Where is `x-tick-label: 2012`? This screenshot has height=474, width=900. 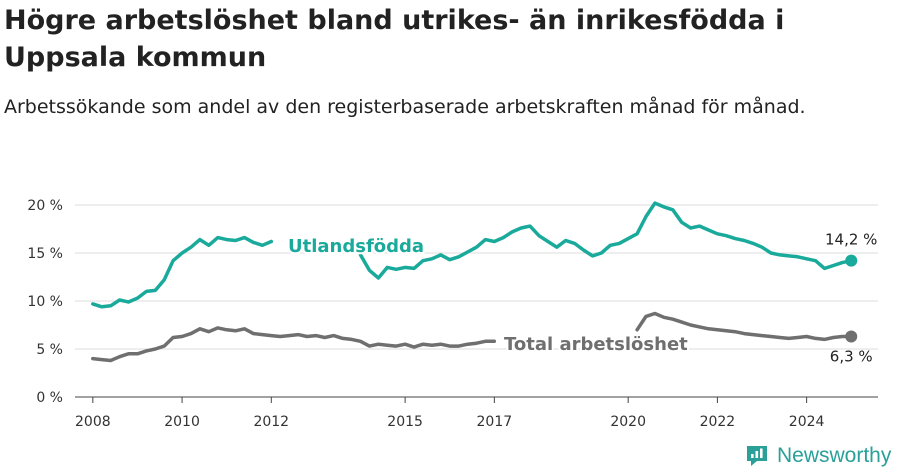
x-tick-label: 2012 is located at coordinates (271, 422).